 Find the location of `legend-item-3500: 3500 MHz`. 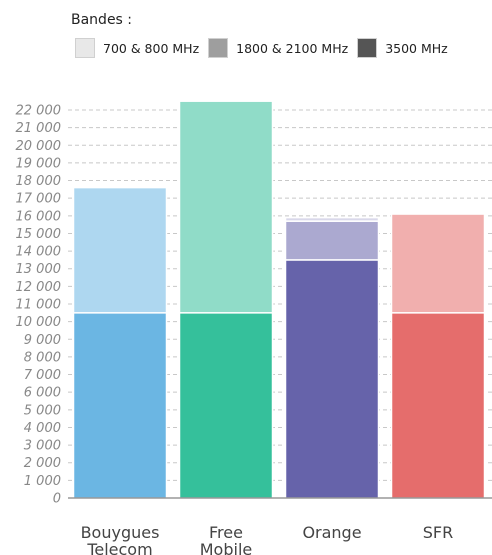

legend-item-3500: 3500 MHz is located at coordinates (402, 48).